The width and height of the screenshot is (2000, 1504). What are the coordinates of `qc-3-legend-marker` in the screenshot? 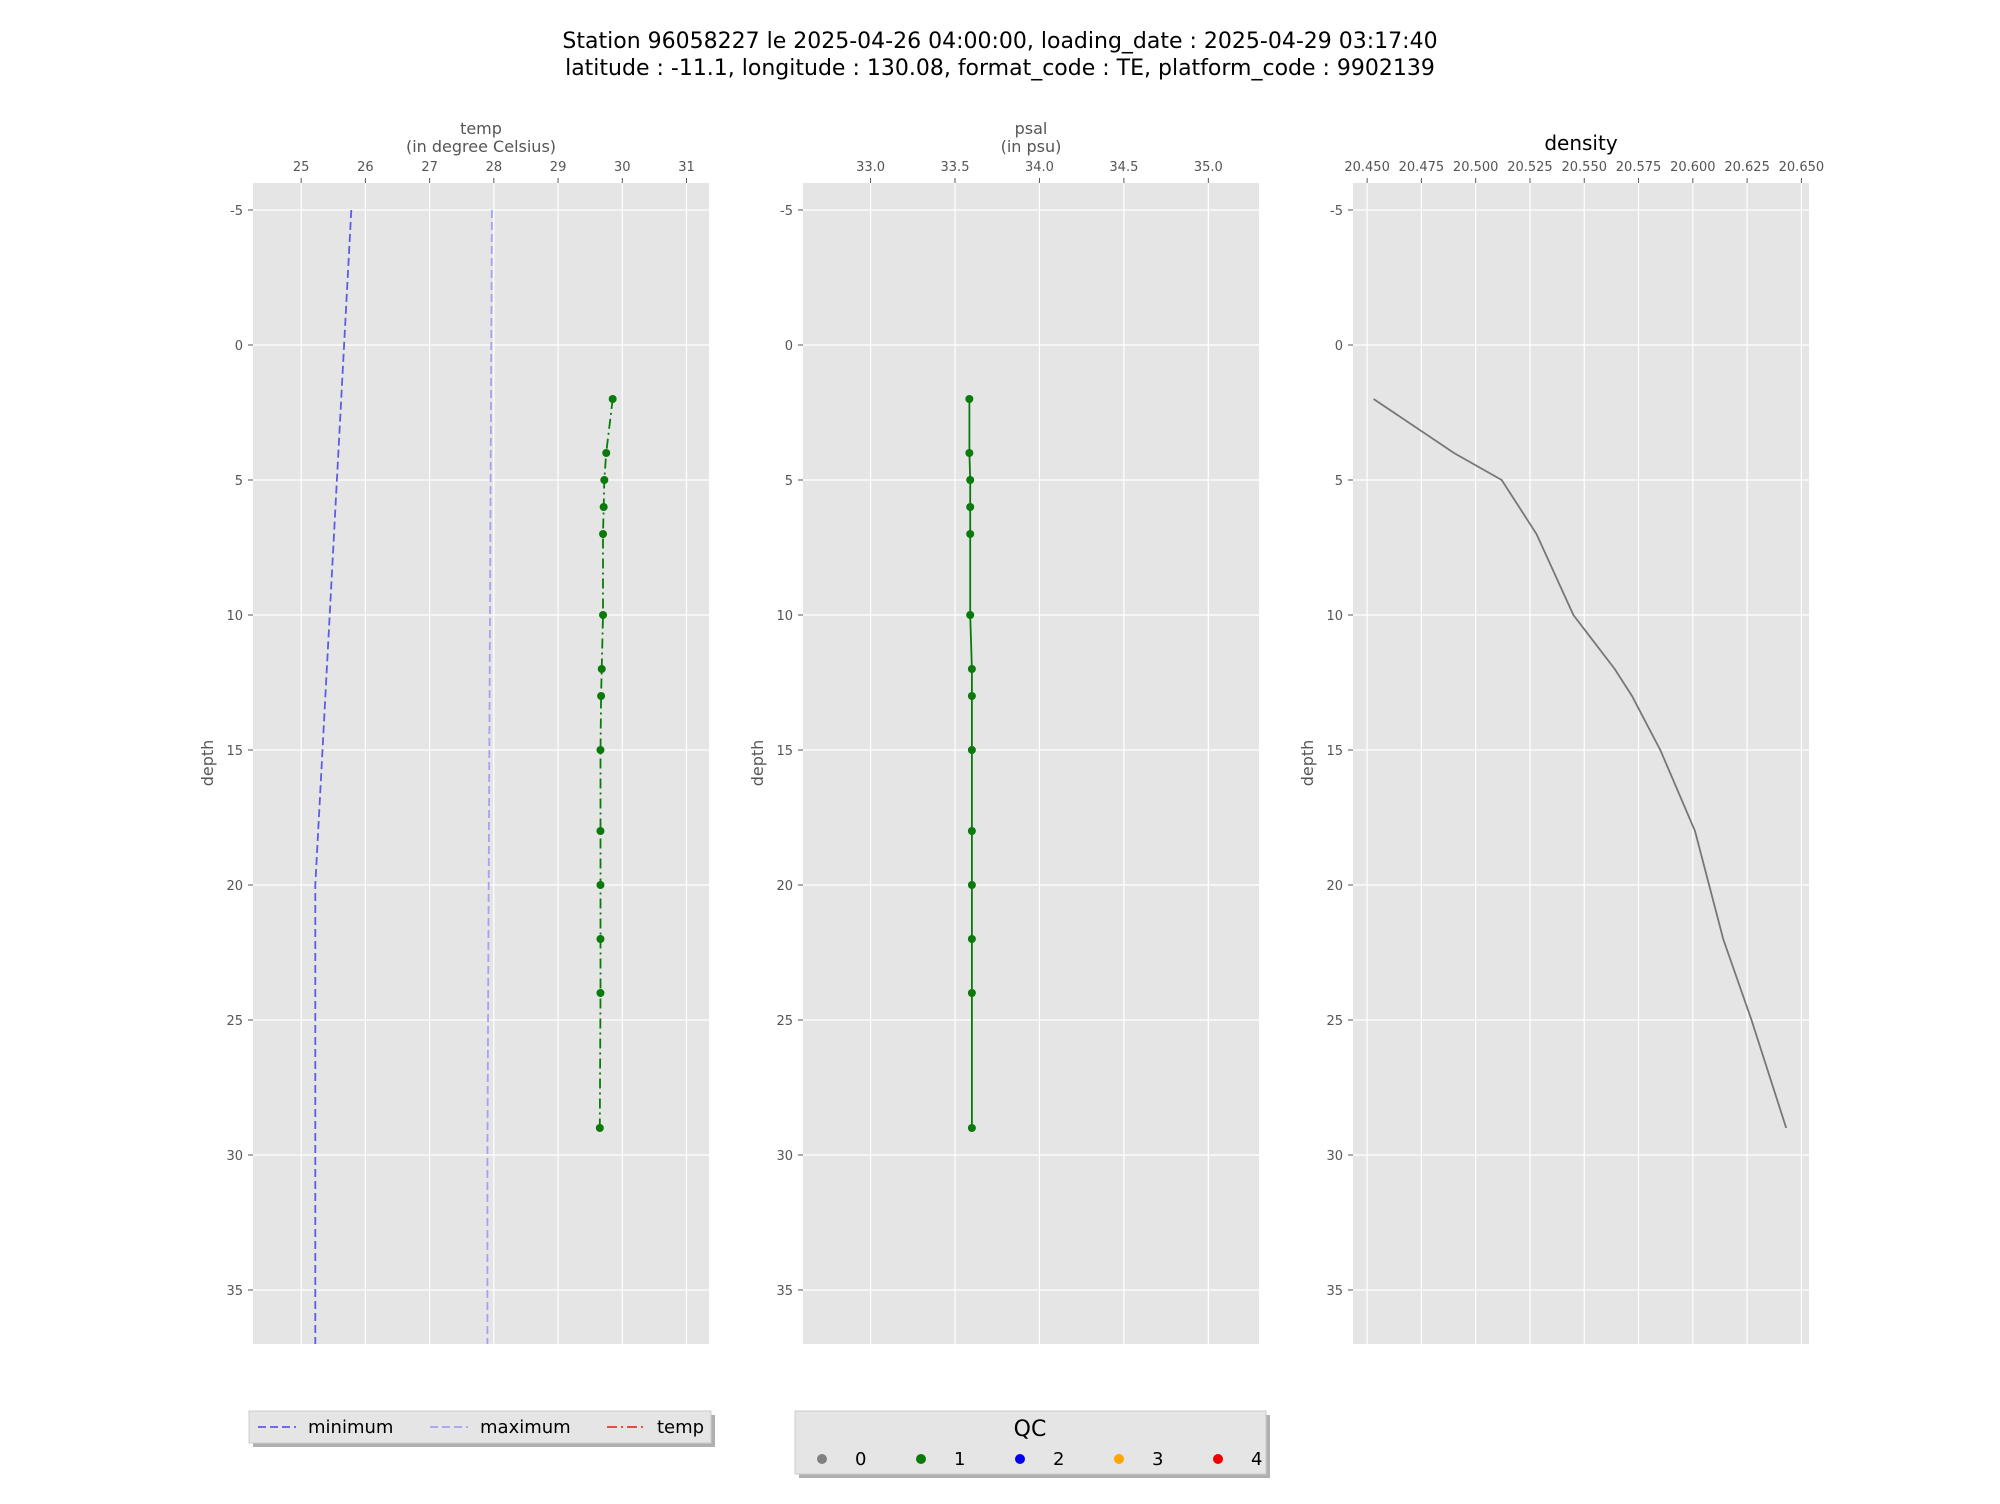 It's located at (1119, 1459).